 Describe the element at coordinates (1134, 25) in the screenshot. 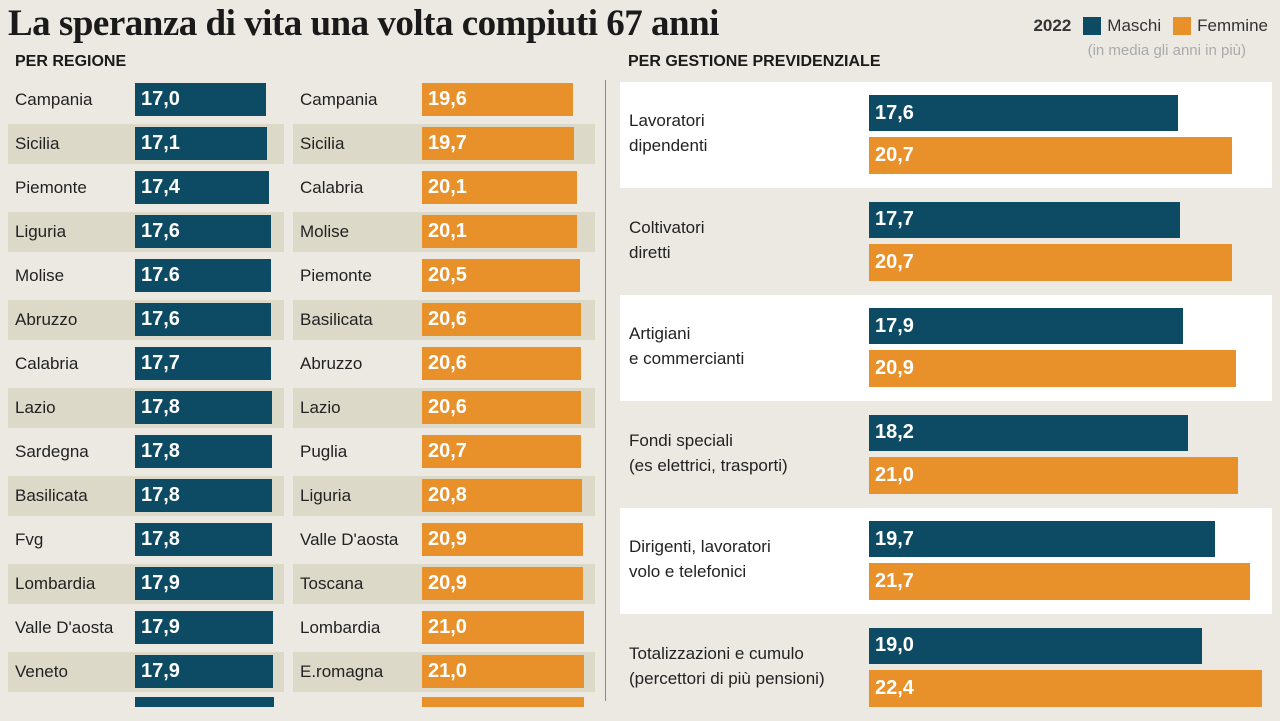

I see `legend-male: Maschi` at that location.